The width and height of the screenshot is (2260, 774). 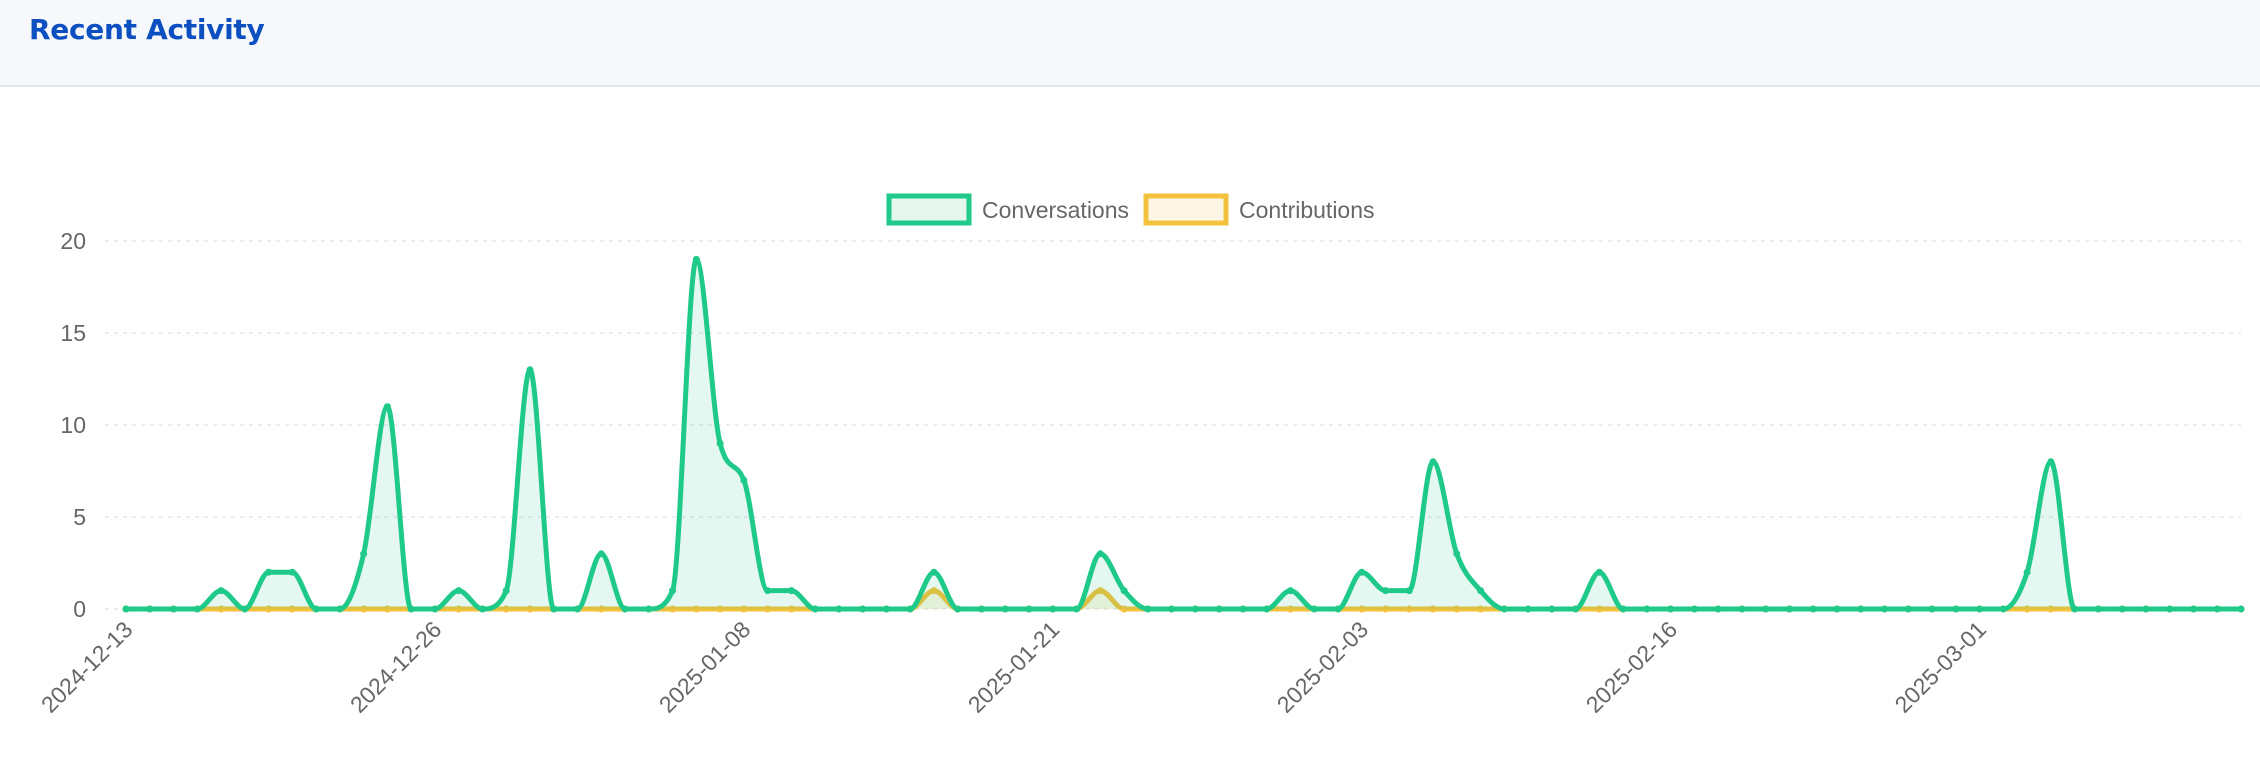 What do you see at coordinates (1259, 209) in the screenshot?
I see `legend-item: Contributions` at bounding box center [1259, 209].